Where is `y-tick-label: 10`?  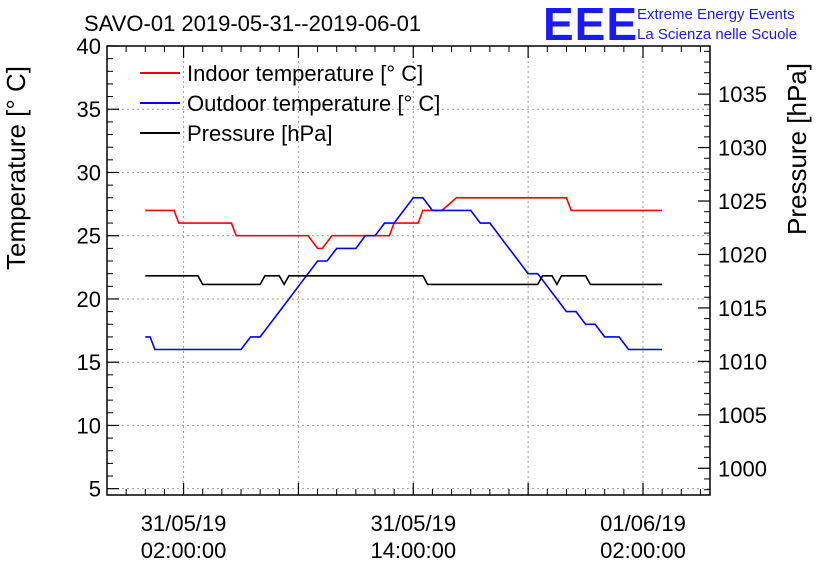 y-tick-label: 10 is located at coordinates (89, 425).